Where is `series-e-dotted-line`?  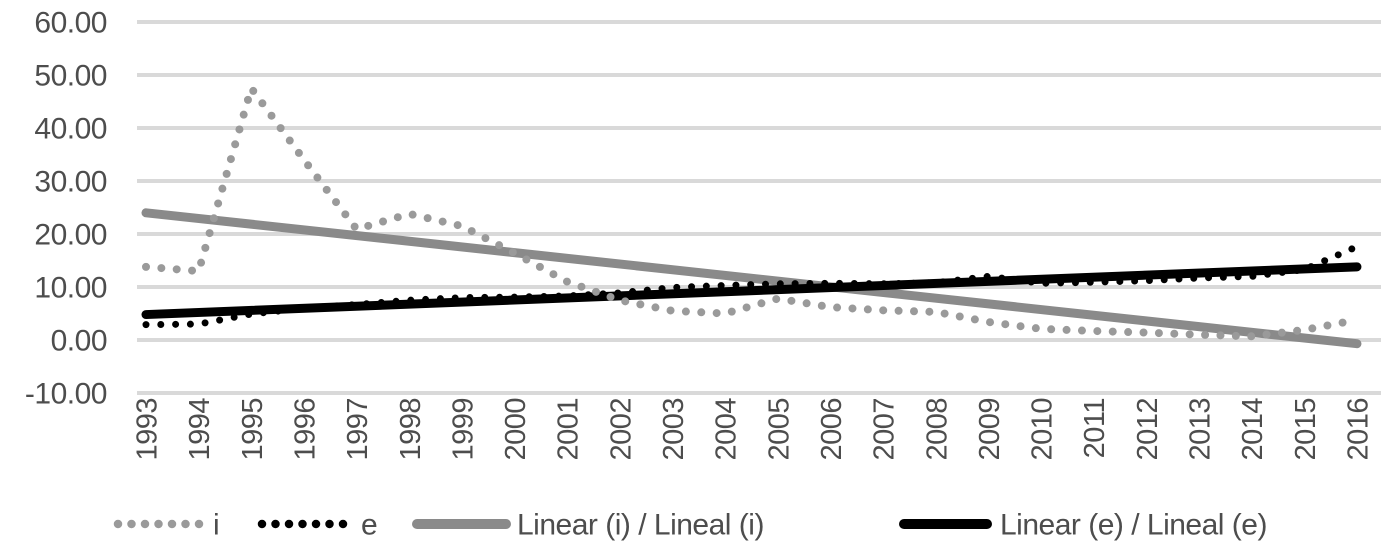
series-e-dotted-line is located at coordinates (751, 286).